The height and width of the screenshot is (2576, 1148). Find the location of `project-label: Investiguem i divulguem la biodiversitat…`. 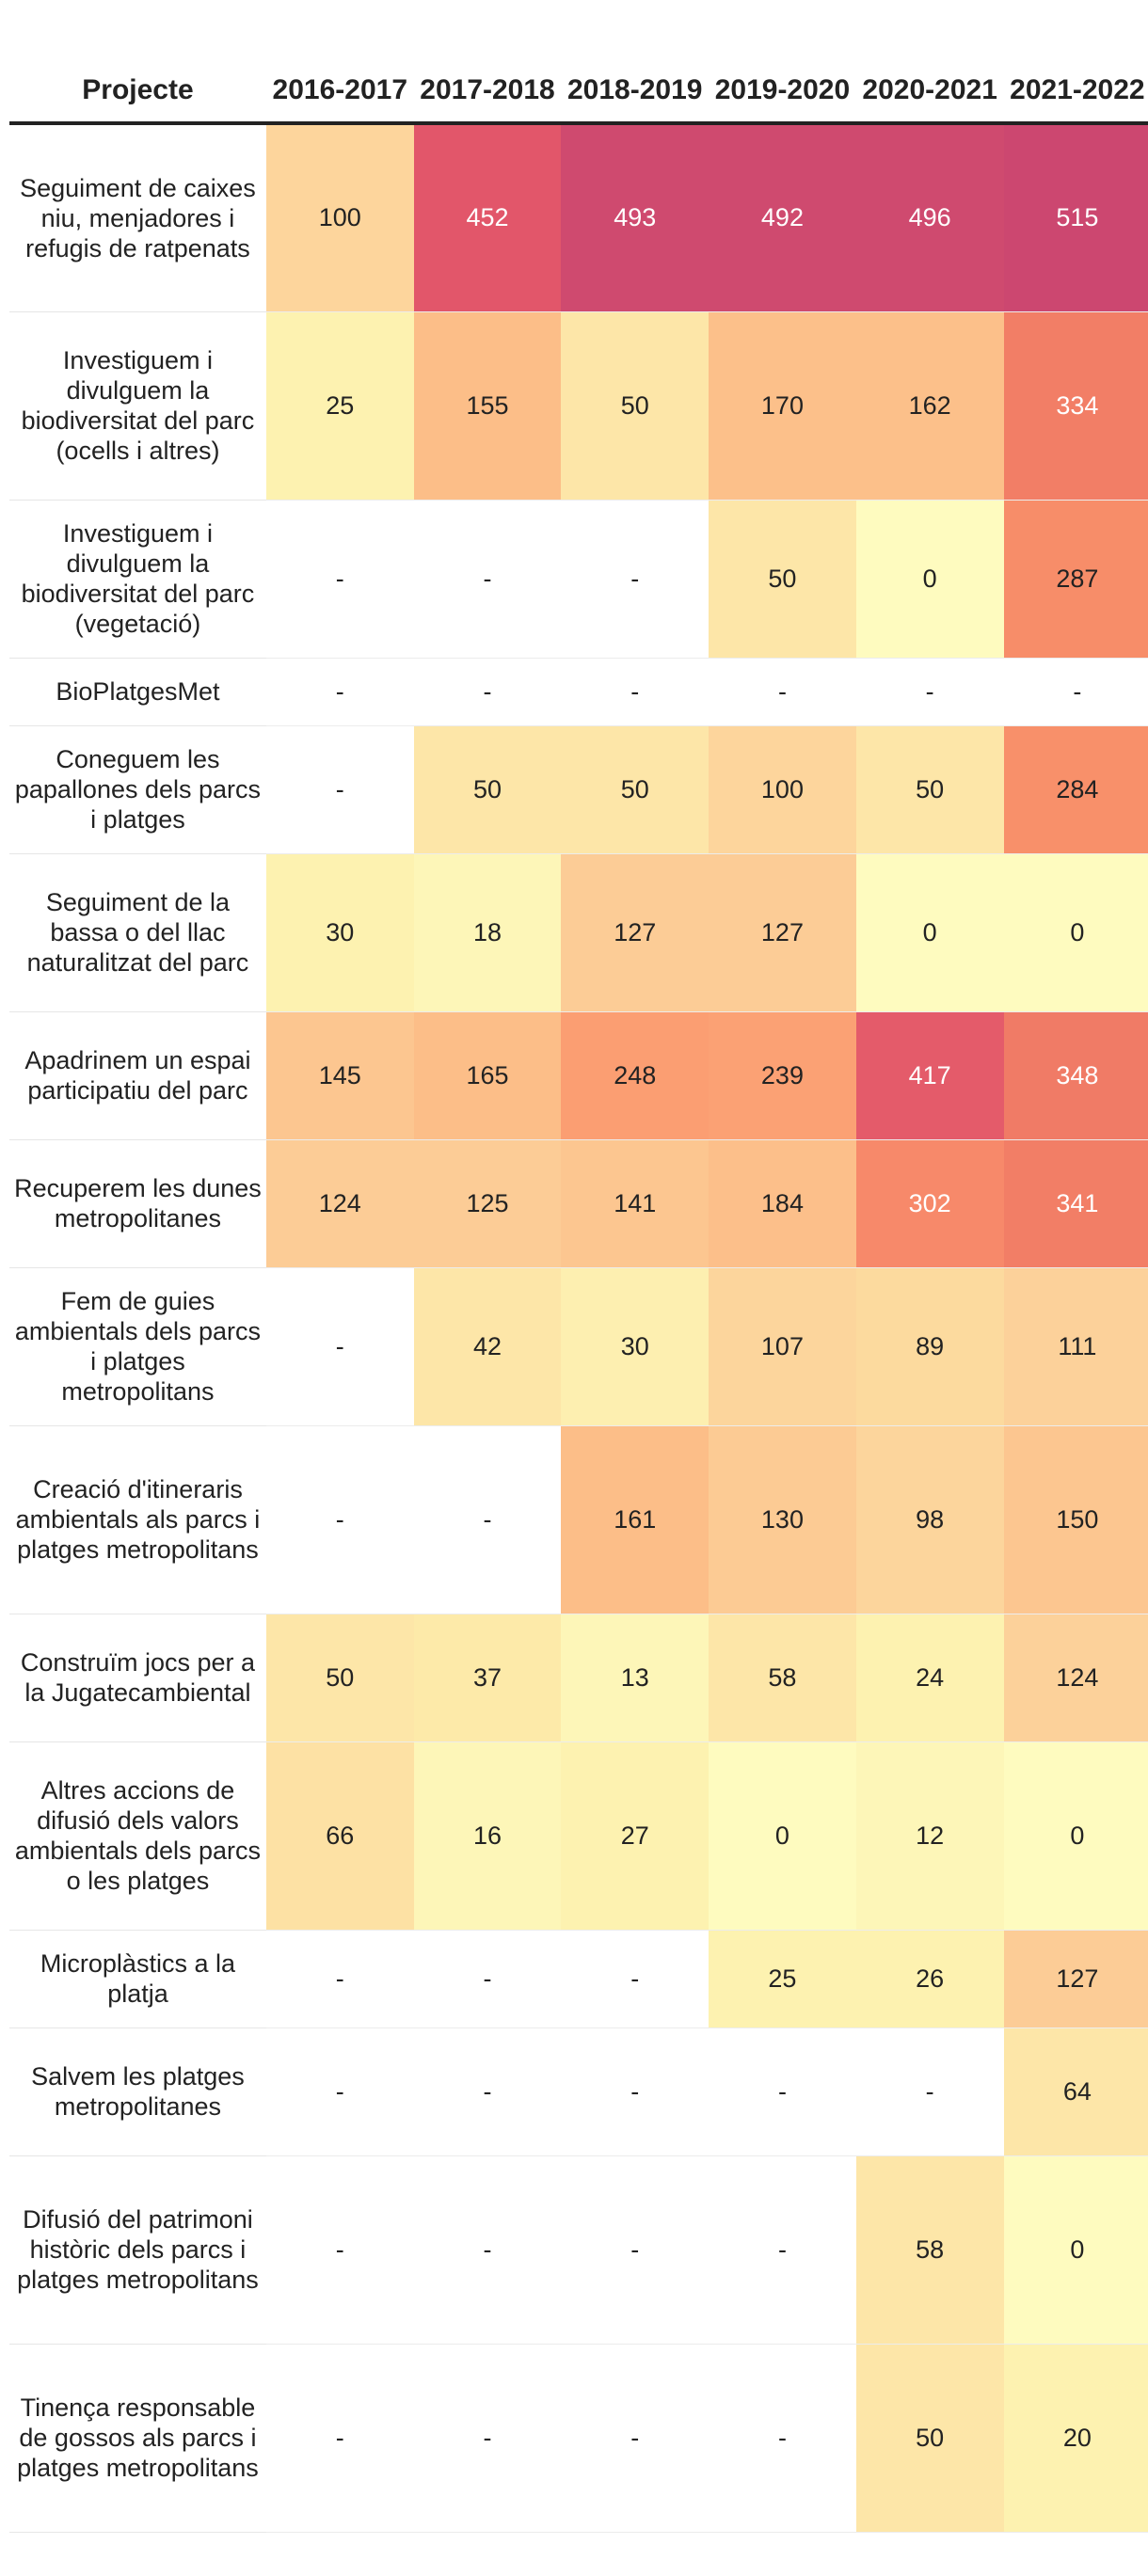

project-label: Investiguem i divulguem la biodiversitat… is located at coordinates (137, 579).